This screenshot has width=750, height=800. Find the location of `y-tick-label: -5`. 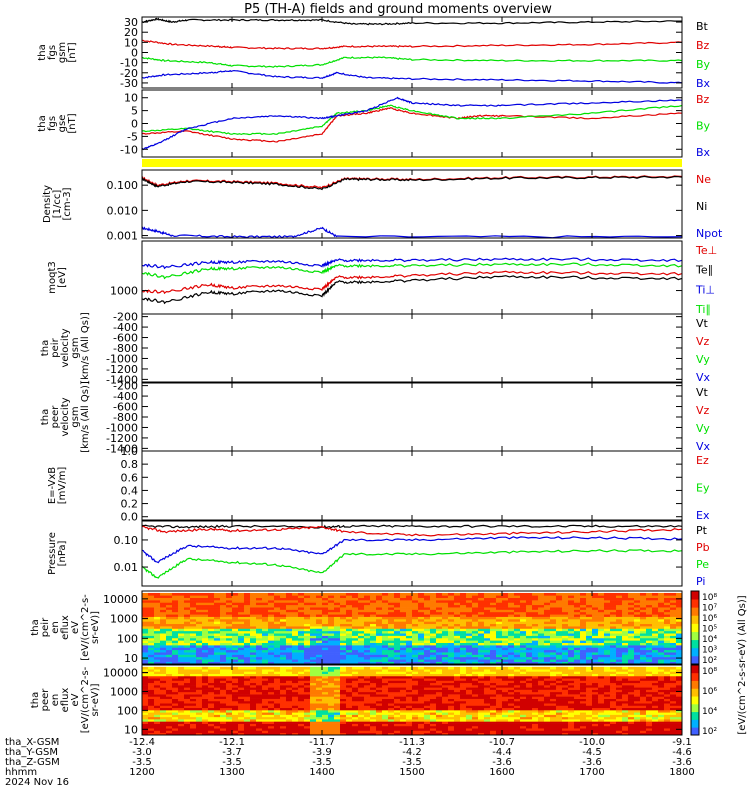

y-tick-label: -5 is located at coordinates (132, 136).